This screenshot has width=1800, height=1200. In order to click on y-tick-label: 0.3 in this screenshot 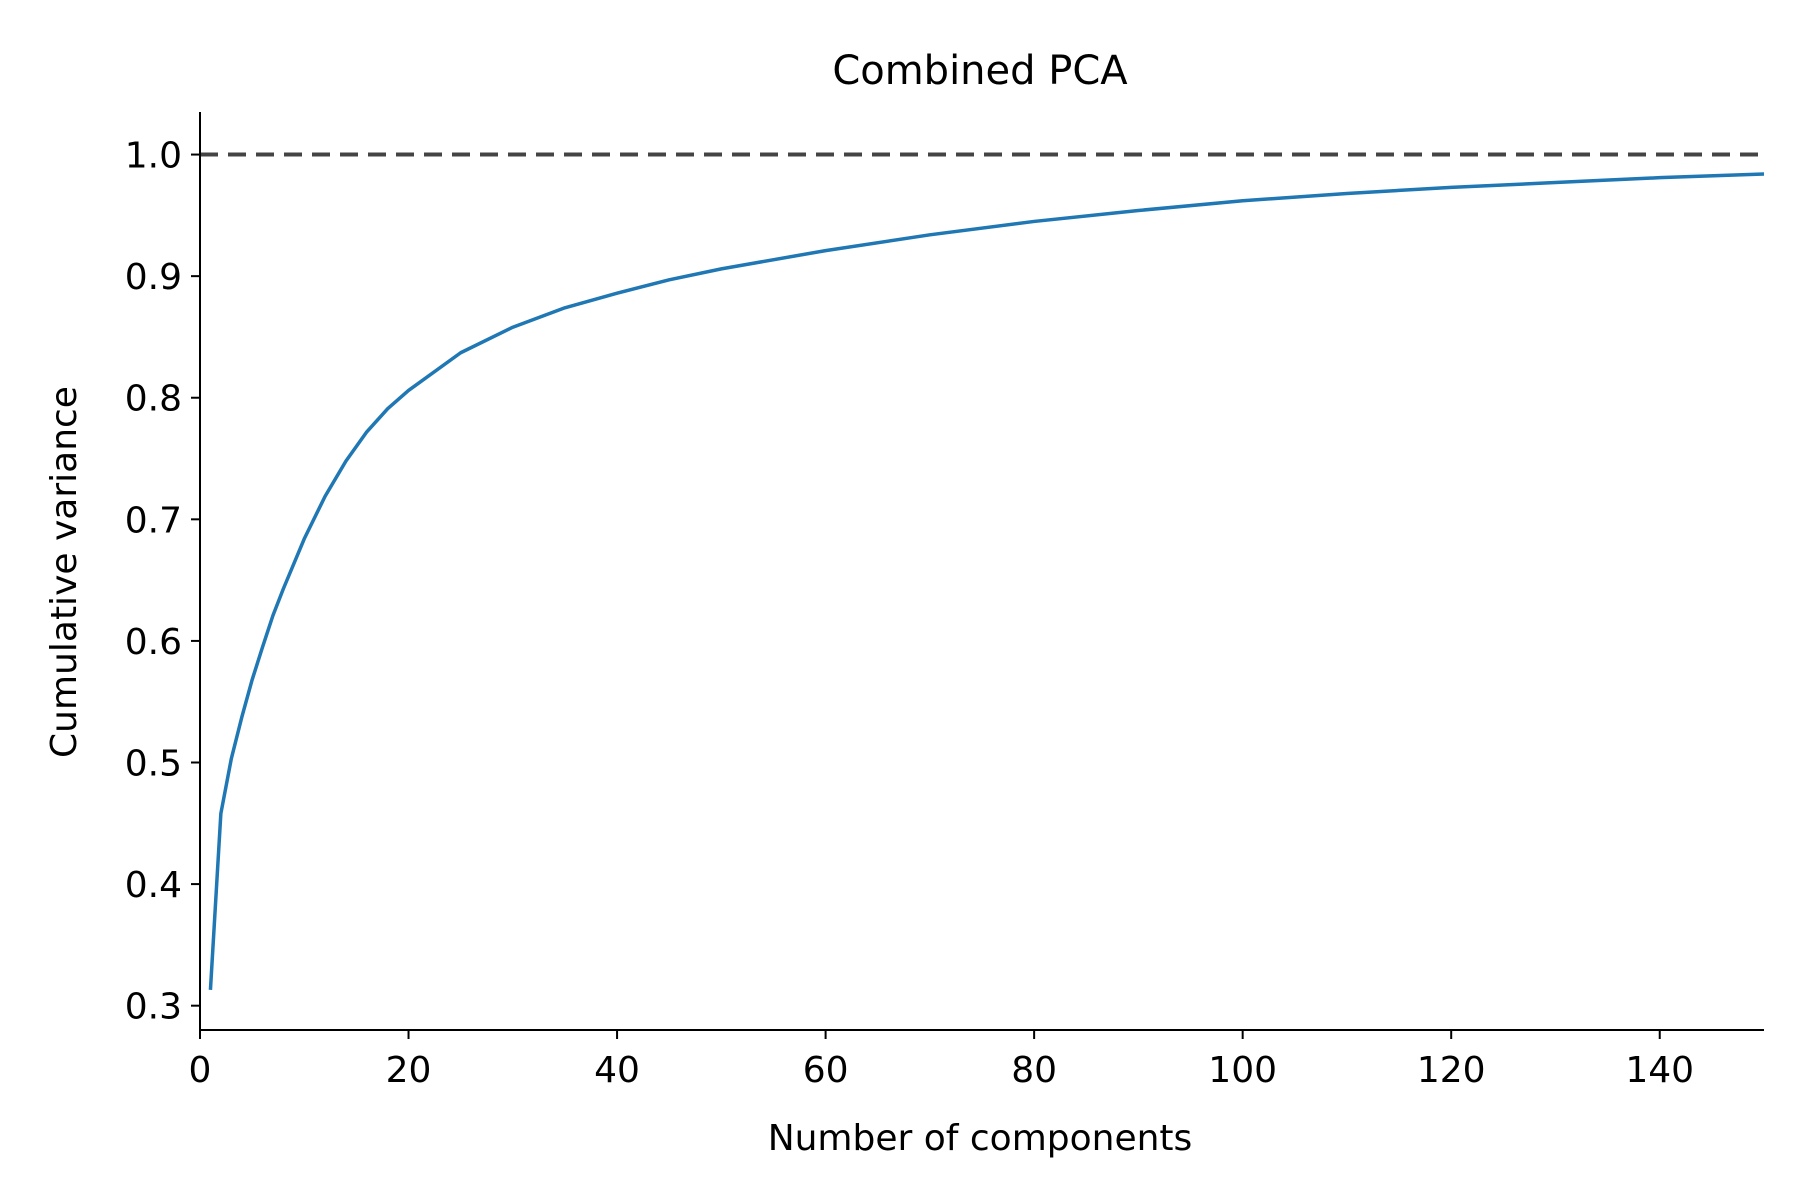, I will do `click(153, 1007)`.